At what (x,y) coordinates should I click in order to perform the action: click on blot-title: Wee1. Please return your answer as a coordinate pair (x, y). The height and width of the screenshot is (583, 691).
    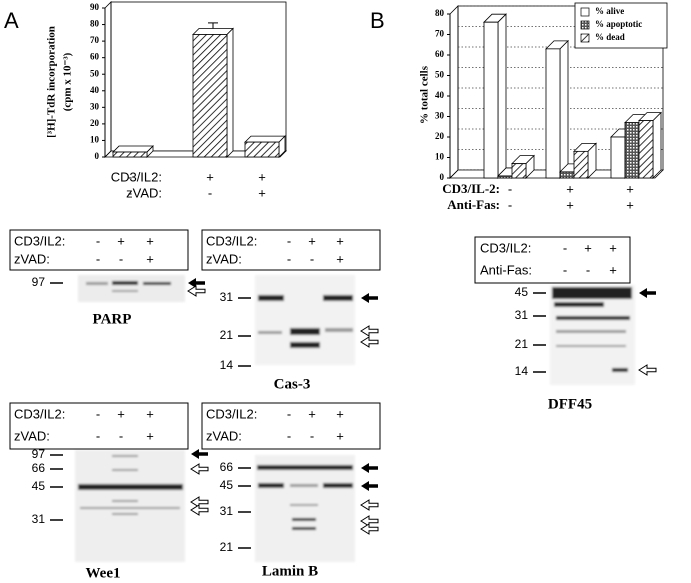
    Looking at the image, I should click on (103, 573).